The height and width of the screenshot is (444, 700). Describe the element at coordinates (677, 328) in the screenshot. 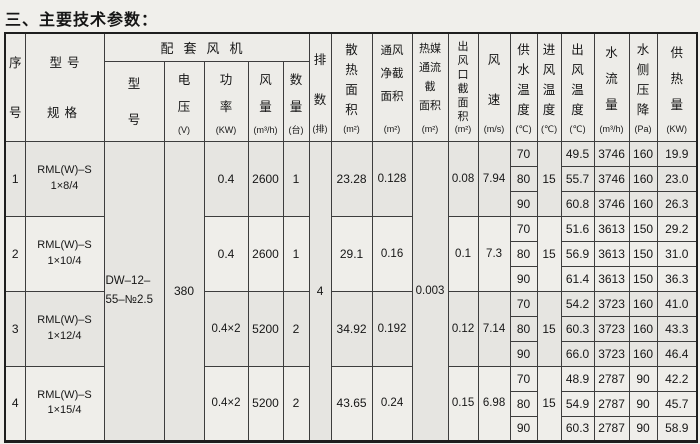

I see `heat-output-cell: 43.3` at that location.